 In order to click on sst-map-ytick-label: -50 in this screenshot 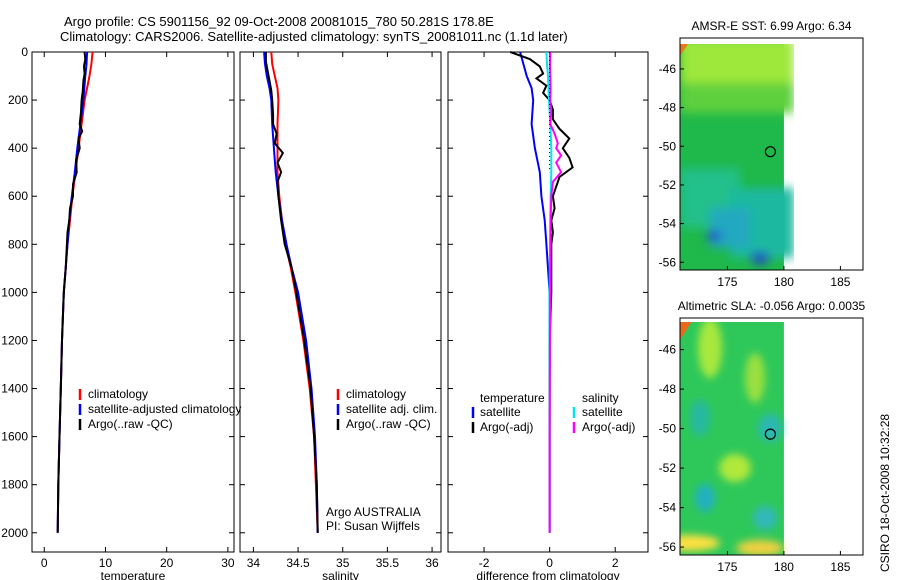, I will do `click(668, 146)`.